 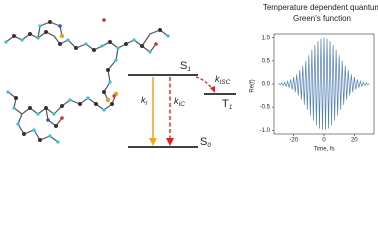 I want to click on y-axis-label: Re(f), so click(x=253, y=85).